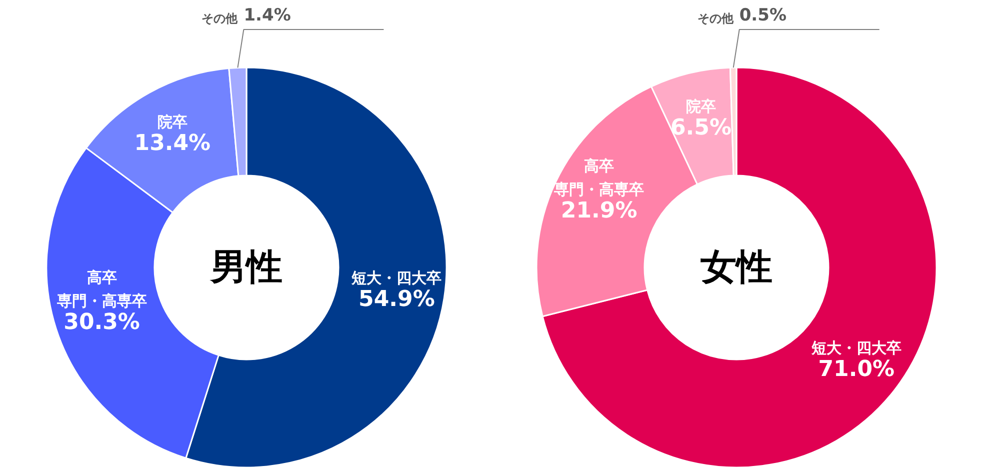 The image size is (981, 471). Describe the element at coordinates (246, 267) in the screenshot. I see `text: 男性` at that location.